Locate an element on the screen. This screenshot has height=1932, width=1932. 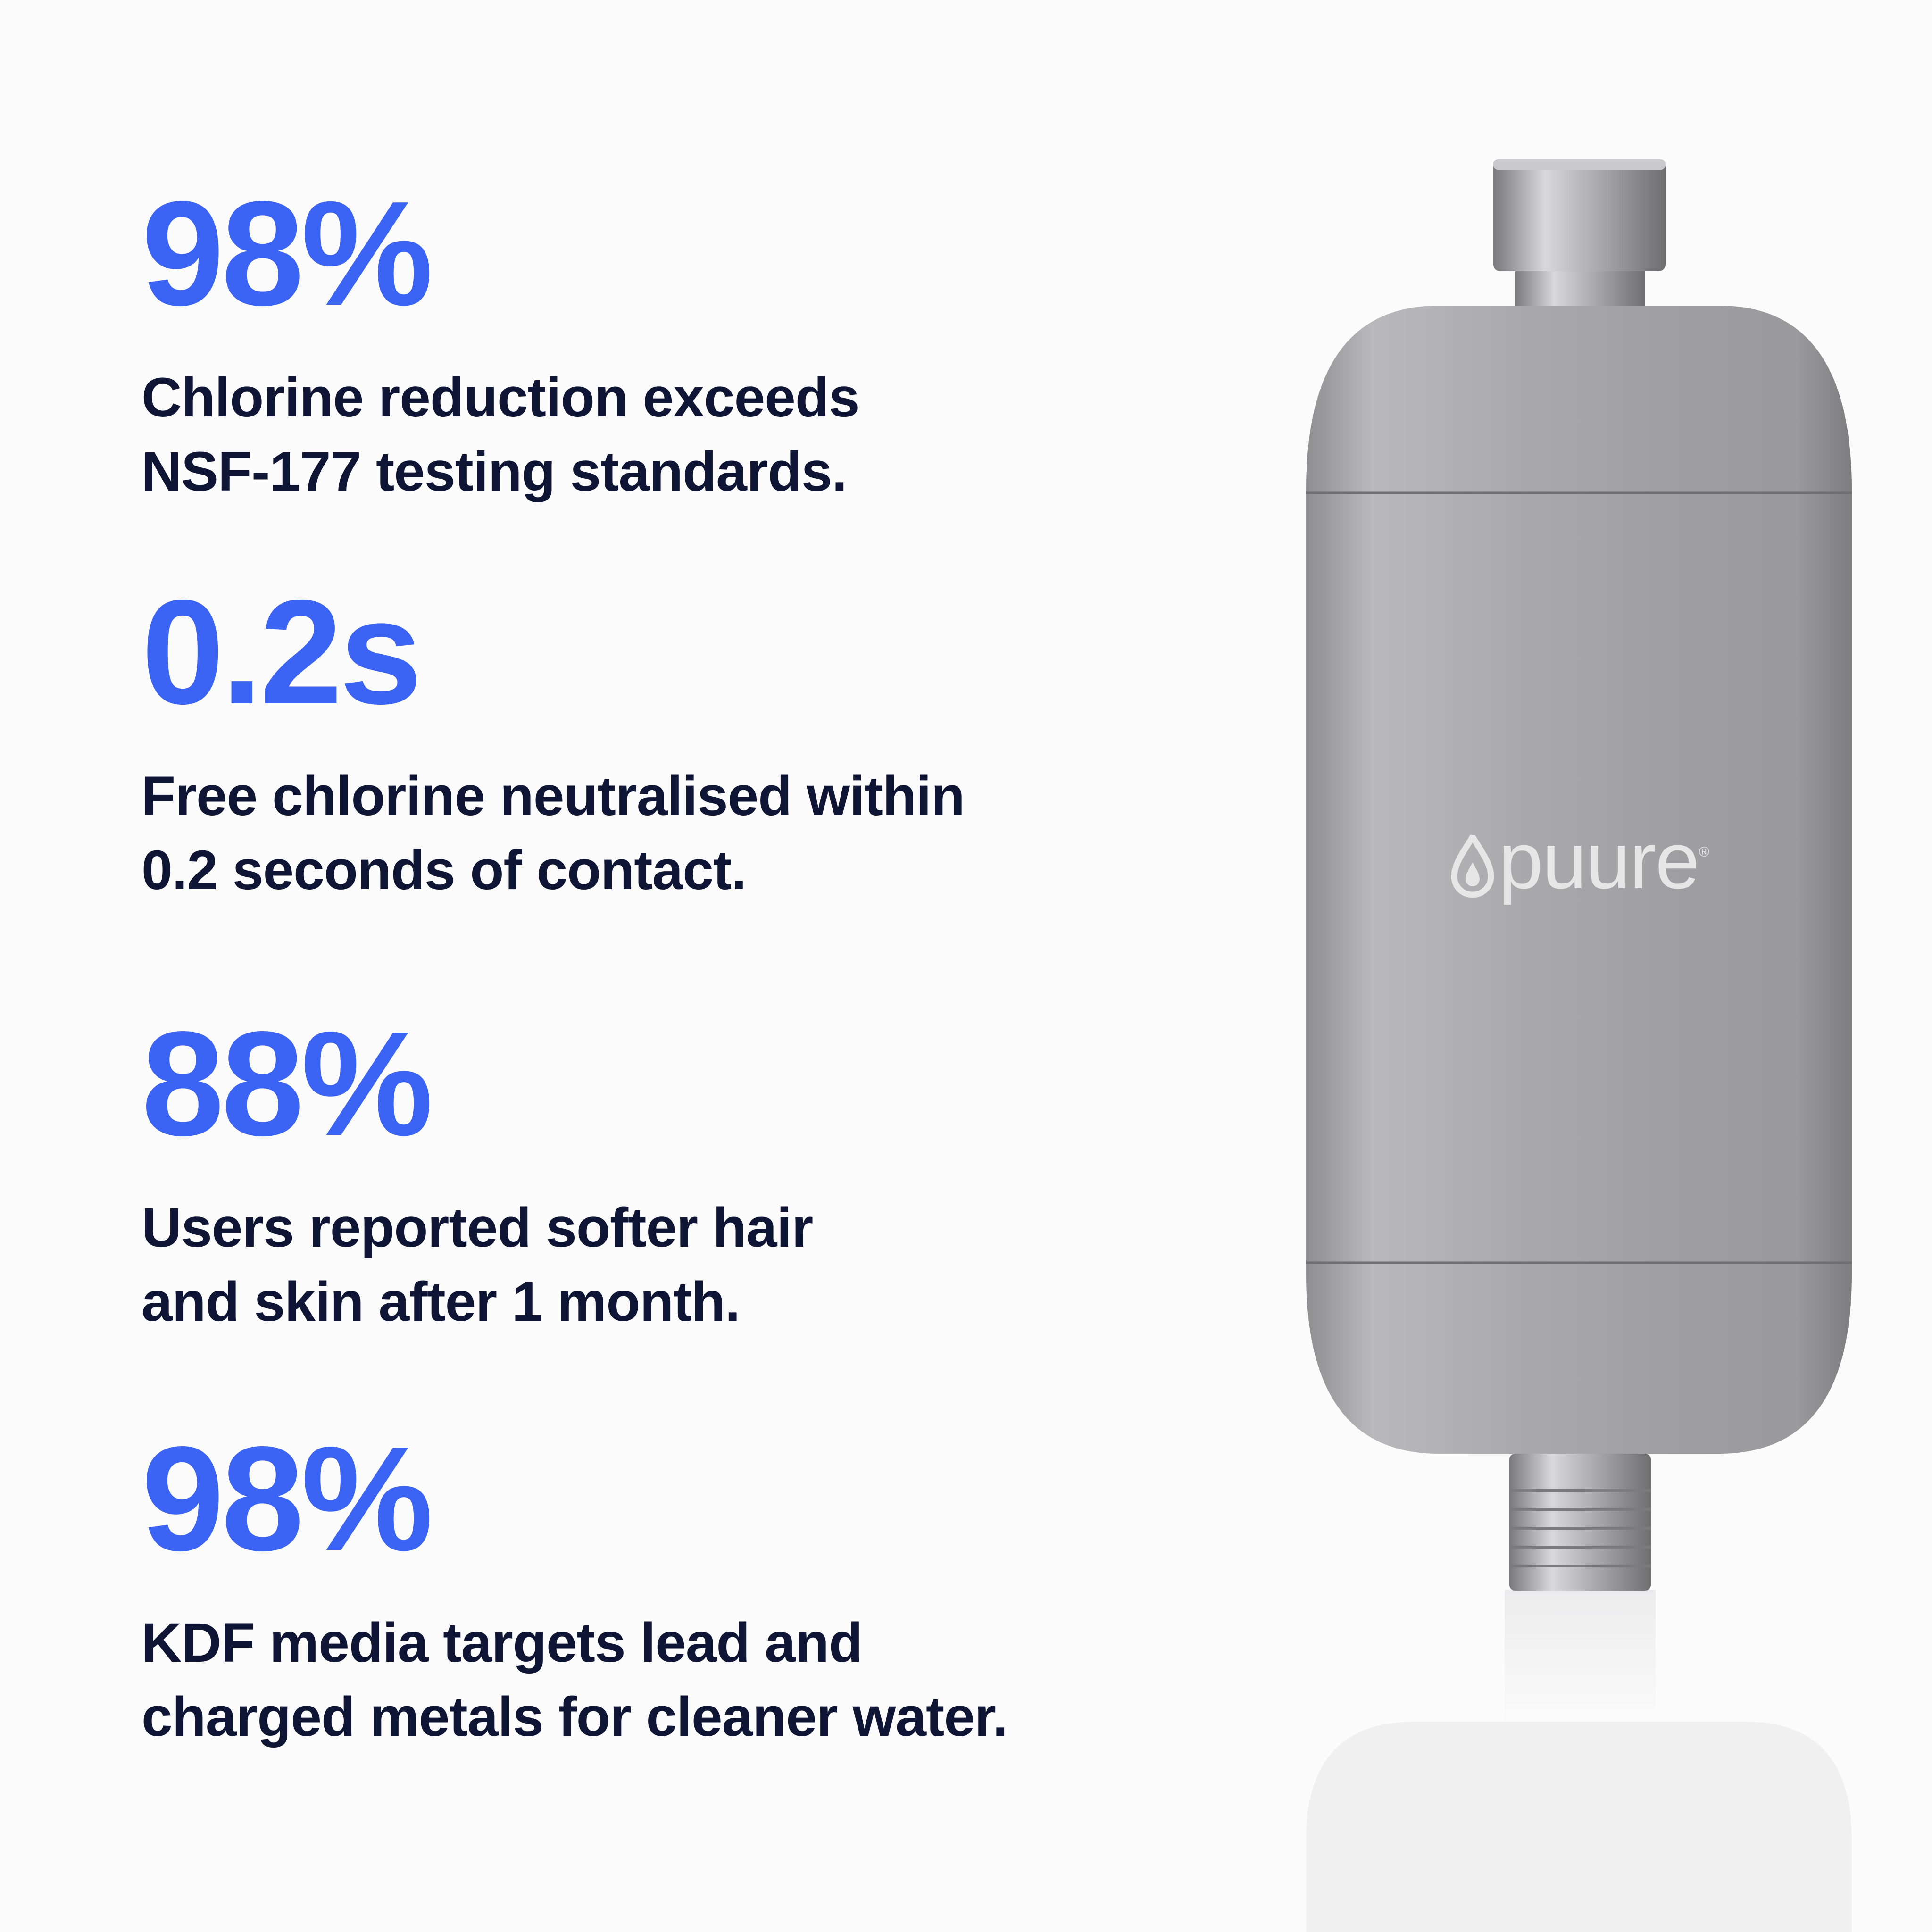
brand-logo: puure ® is located at coordinates (1580, 861).